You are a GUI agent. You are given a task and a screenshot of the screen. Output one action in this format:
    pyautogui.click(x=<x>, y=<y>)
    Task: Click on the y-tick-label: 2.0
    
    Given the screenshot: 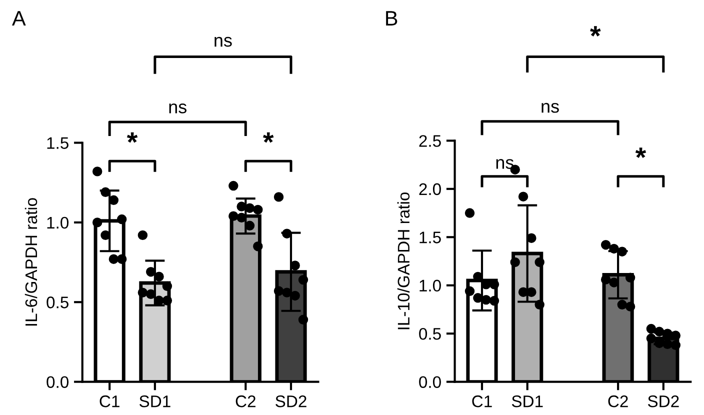 What is the action you would take?
    pyautogui.click(x=430, y=189)
    